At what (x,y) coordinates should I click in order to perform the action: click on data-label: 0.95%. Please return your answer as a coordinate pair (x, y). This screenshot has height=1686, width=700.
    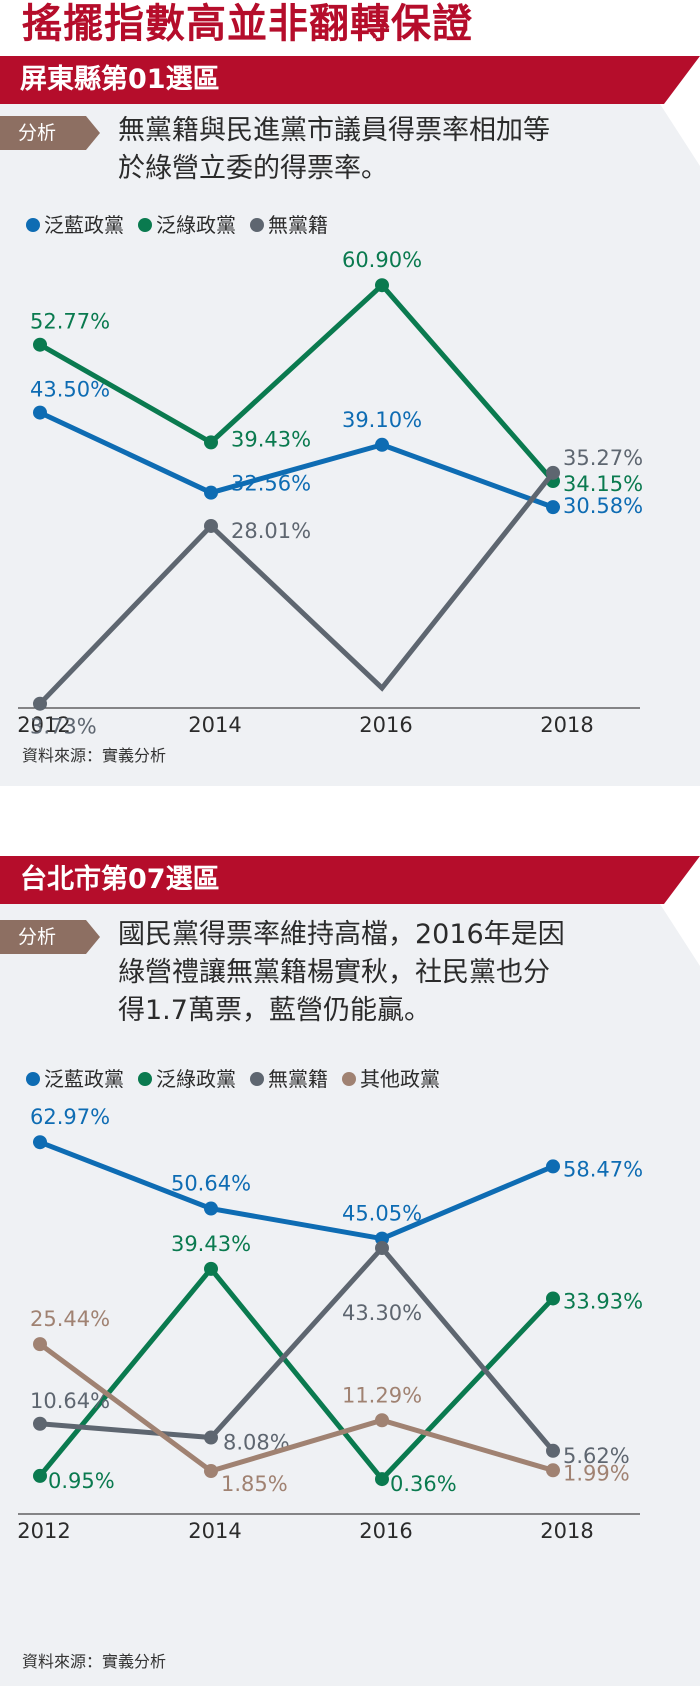
    Looking at the image, I should click on (81, 1481).